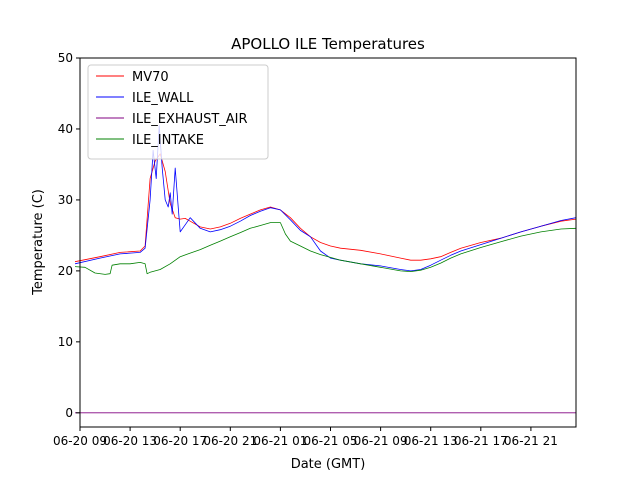 The image size is (640, 480). Describe the element at coordinates (190, 119) in the screenshot. I see `legend-label-ile-exhaust-air: ILE_EXHAUST_AIR` at that location.